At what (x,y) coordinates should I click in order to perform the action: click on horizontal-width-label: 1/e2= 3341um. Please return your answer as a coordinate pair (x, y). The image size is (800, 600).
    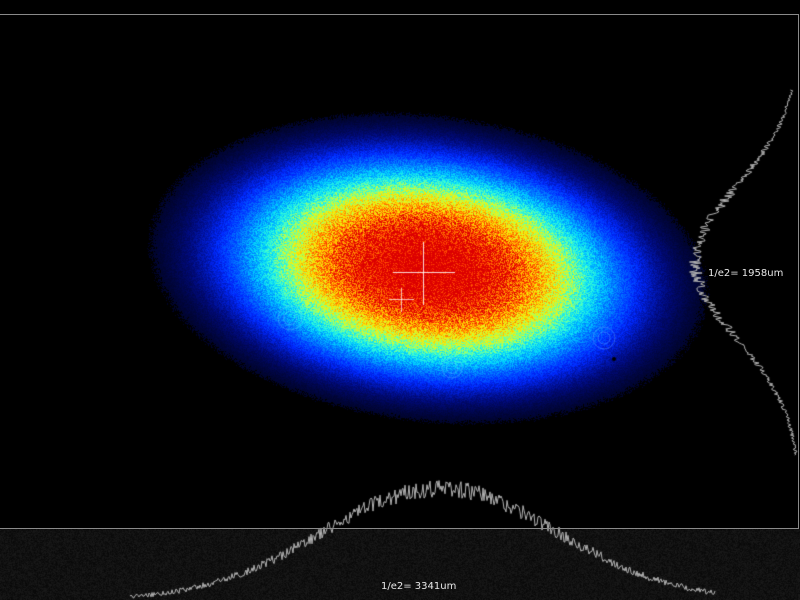
    Looking at the image, I should click on (419, 586).